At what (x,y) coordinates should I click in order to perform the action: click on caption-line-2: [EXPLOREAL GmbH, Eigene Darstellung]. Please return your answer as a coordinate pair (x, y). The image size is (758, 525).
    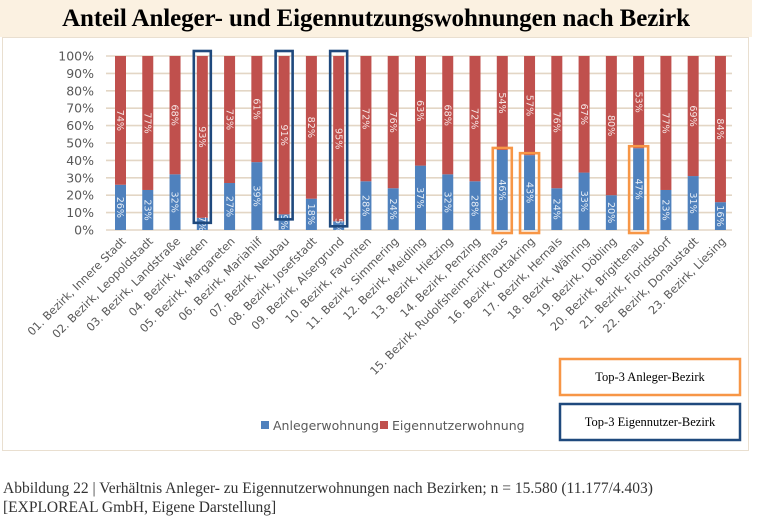
    Looking at the image, I should click on (140, 507).